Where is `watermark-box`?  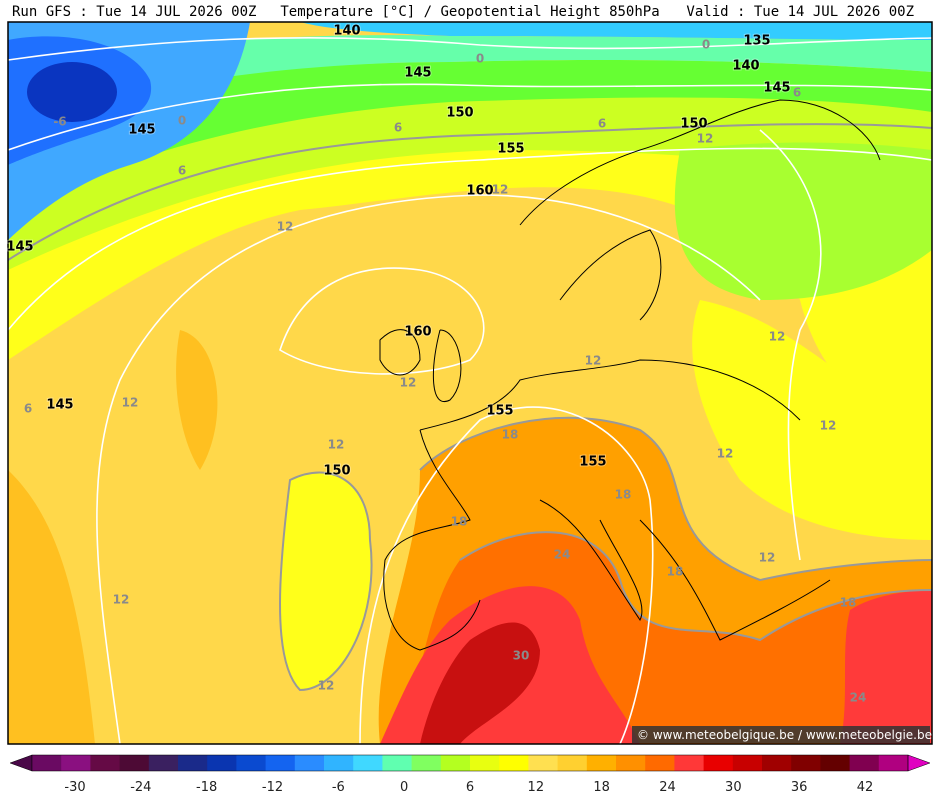 watermark-box is located at coordinates (781, 734).